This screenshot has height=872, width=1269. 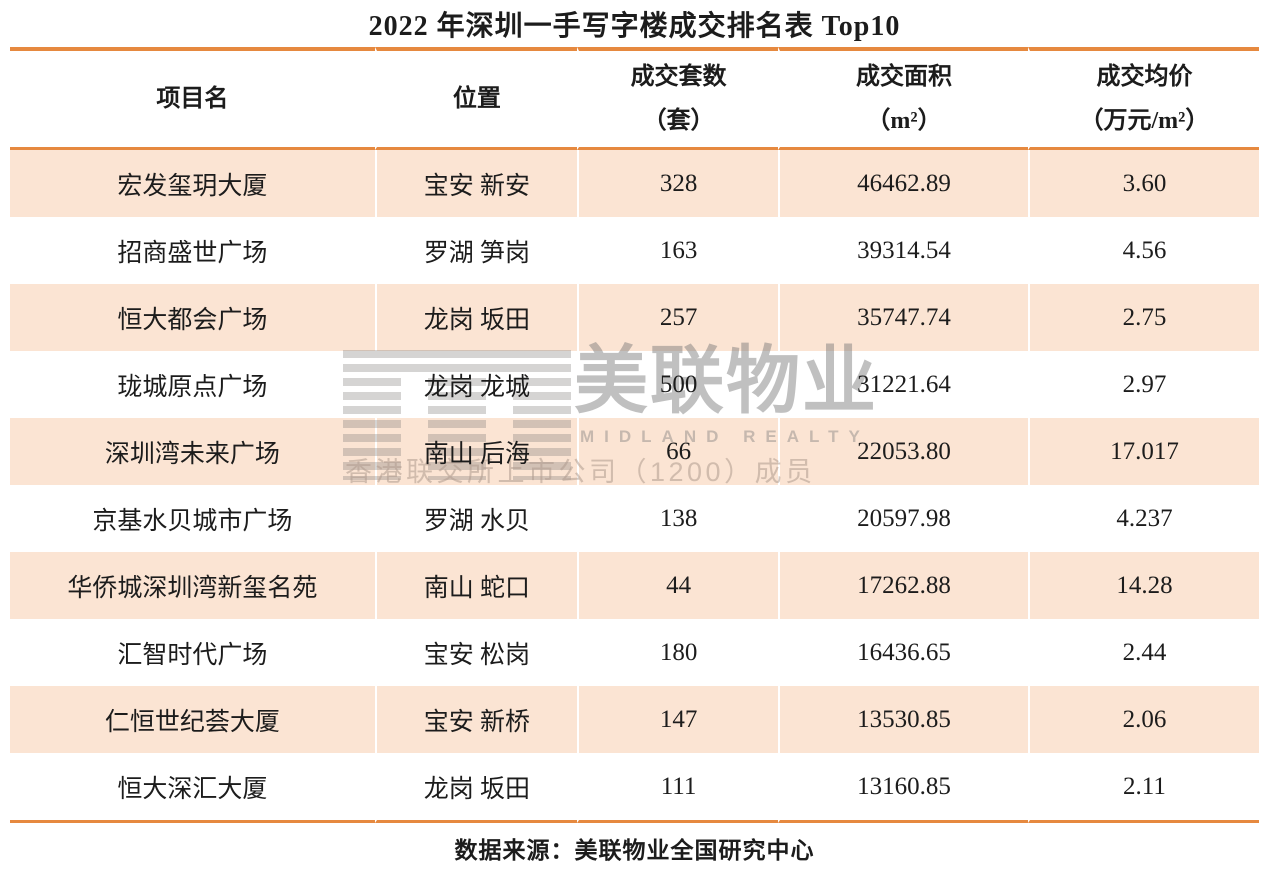 I want to click on cell-project: 华侨城深圳湾新玺名苑, so click(x=192, y=585).